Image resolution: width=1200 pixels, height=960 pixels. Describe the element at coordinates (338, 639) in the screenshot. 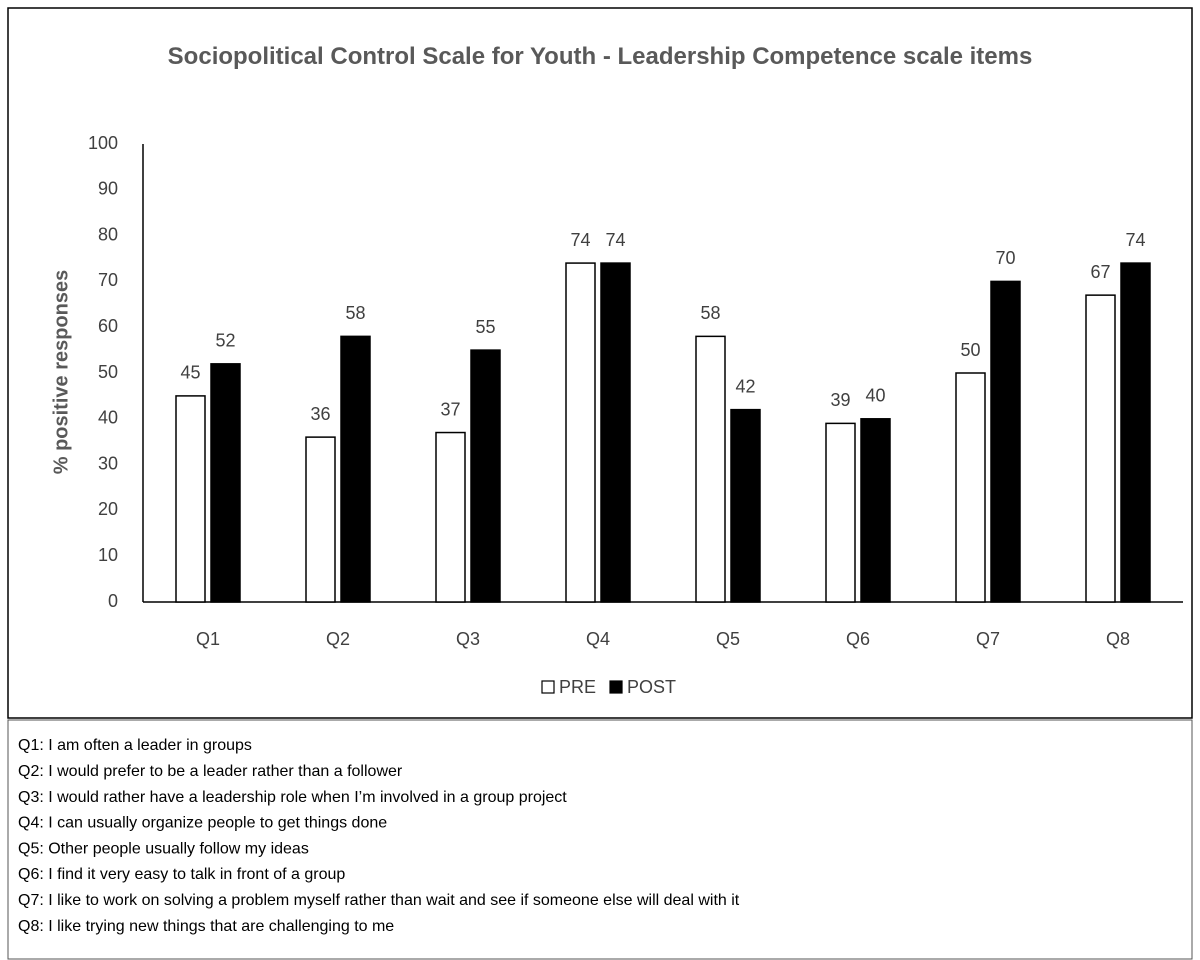

I see `x-tick-label: Q2` at that location.